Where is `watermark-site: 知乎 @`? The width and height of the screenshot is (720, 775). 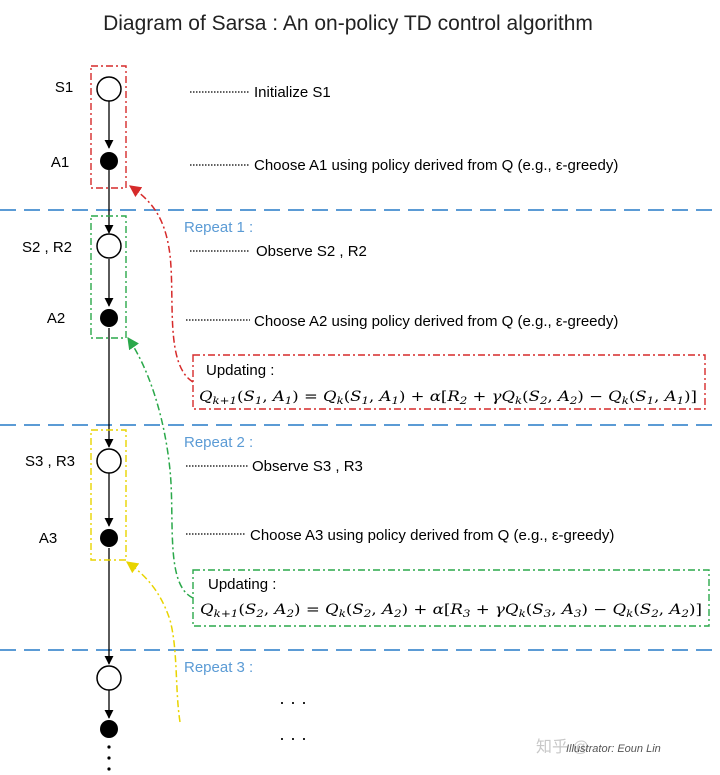 watermark-site: 知乎 @ is located at coordinates (562, 747).